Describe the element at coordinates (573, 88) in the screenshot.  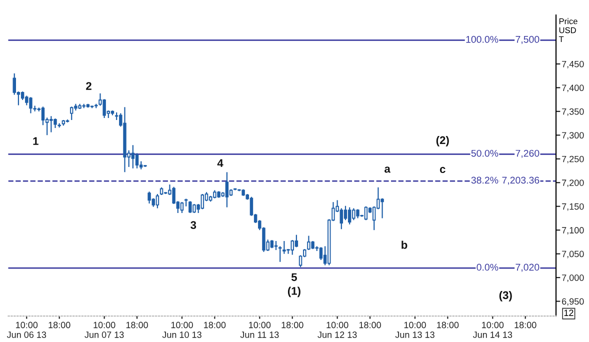
I see `y-tick-label: 7,400` at that location.